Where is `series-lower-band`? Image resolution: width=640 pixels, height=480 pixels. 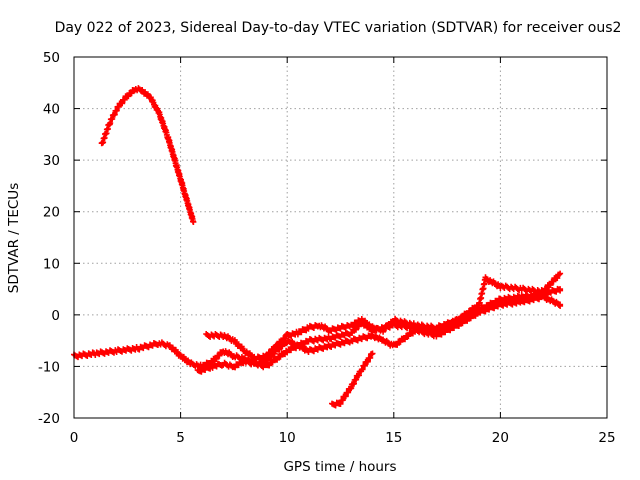
series-lower-band is located at coordinates (379, 333).